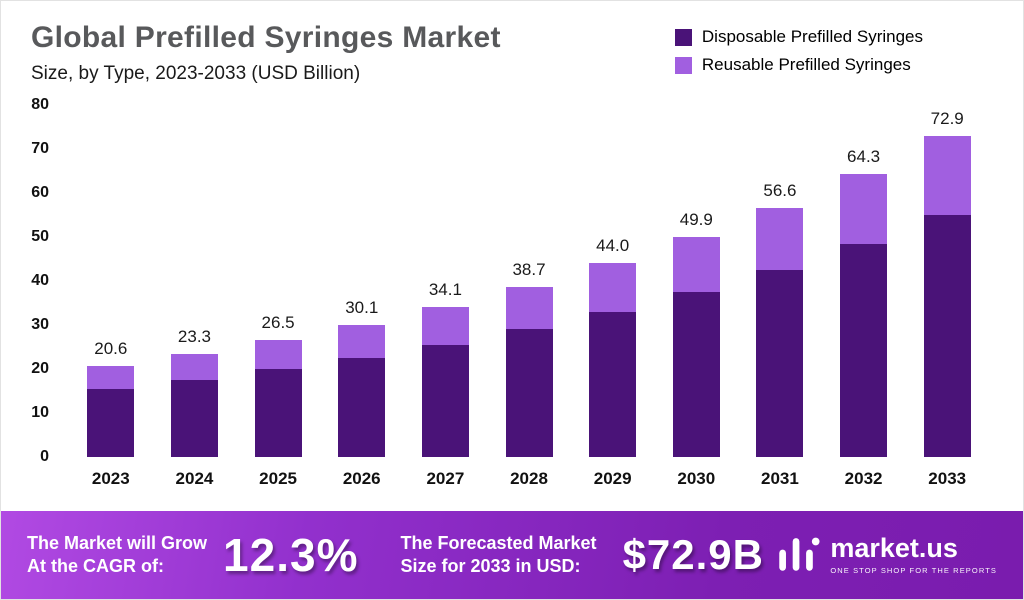  What do you see at coordinates (278, 478) in the screenshot?
I see `x-axis-label: 2025` at bounding box center [278, 478].